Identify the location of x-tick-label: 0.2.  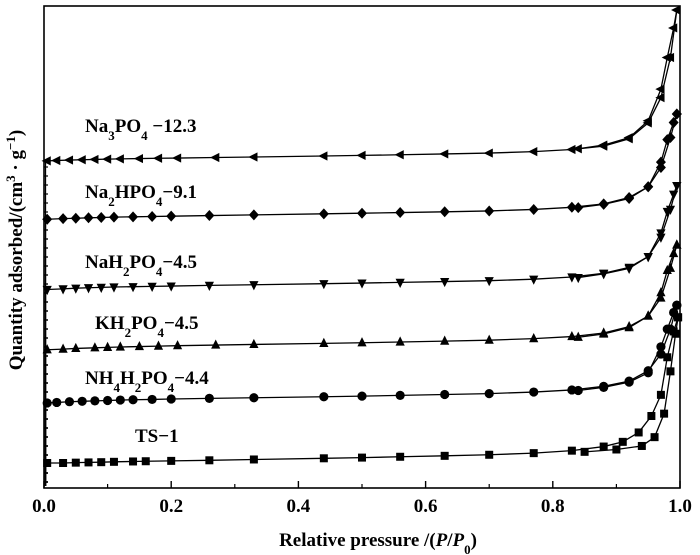
(171, 506).